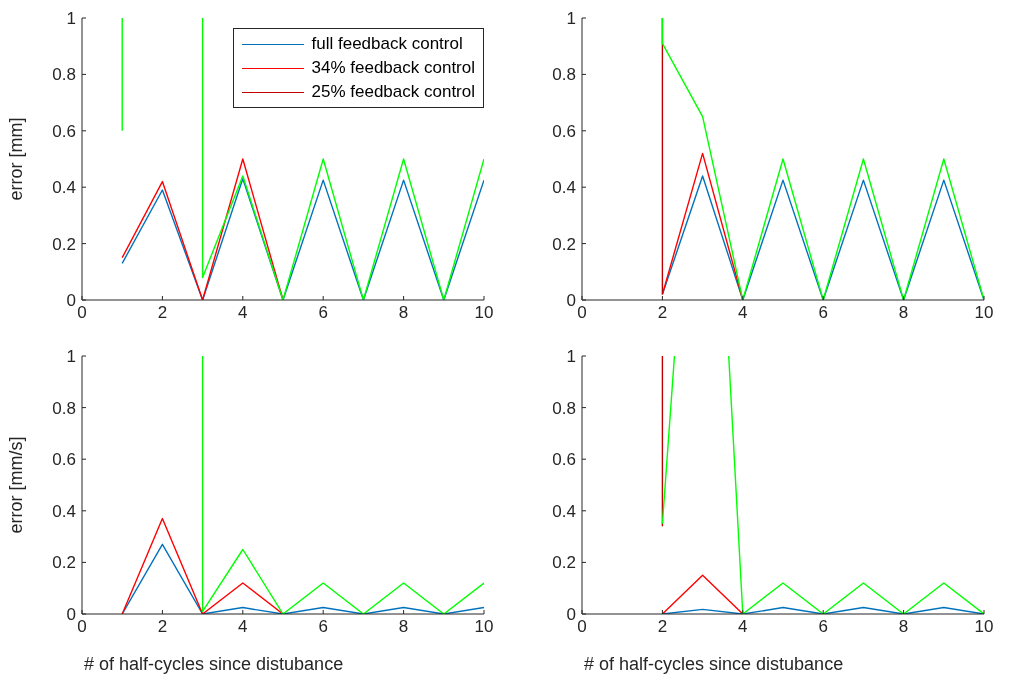 The image size is (1009, 684). What do you see at coordinates (393, 92) in the screenshot?
I see `legend-label: 25% feedback control` at bounding box center [393, 92].